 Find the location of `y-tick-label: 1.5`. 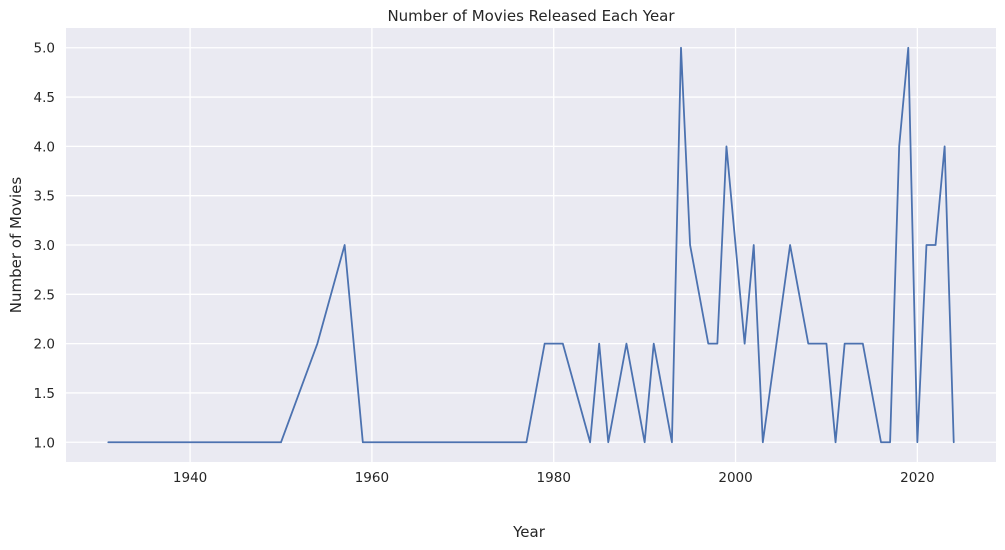

y-tick-label: 1.5 is located at coordinates (44, 394).